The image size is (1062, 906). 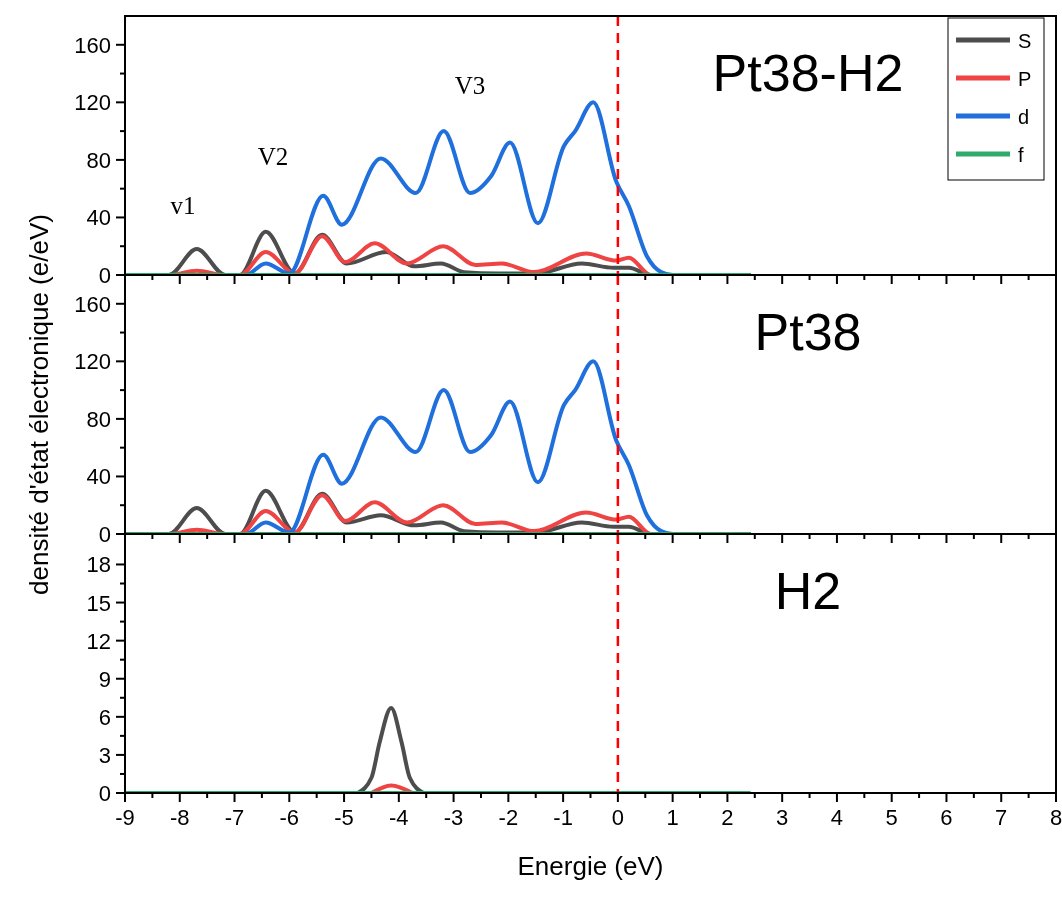 I want to click on x-tick-label: -5, so click(x=344, y=817).